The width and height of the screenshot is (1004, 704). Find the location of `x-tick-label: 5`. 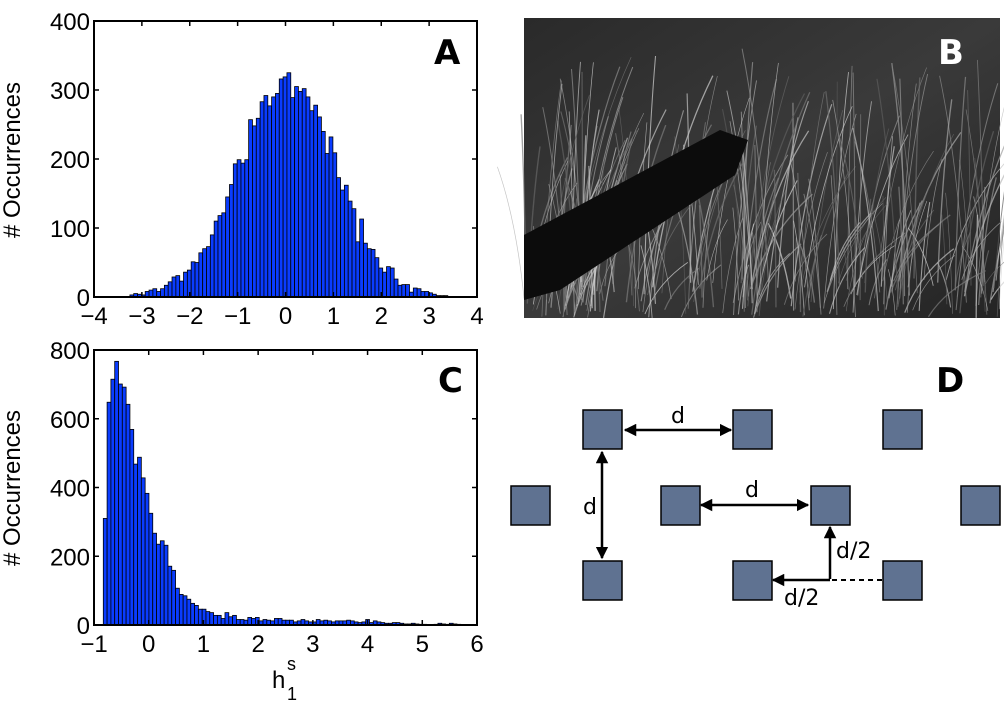

x-tick-label: 5 is located at coordinates (422, 644).